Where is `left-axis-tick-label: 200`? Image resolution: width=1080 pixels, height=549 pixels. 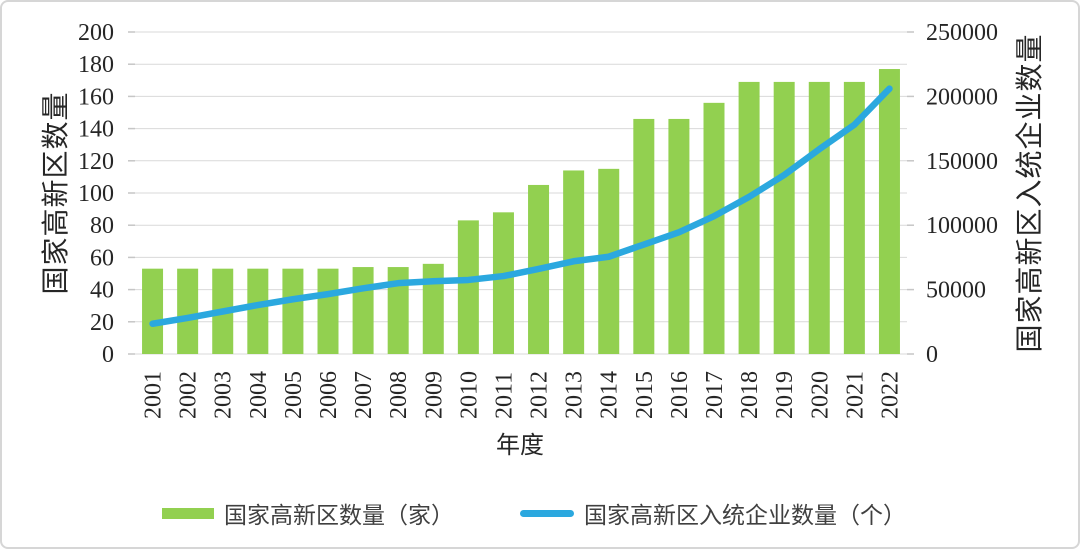 left-axis-tick-label: 200 is located at coordinates (96, 33).